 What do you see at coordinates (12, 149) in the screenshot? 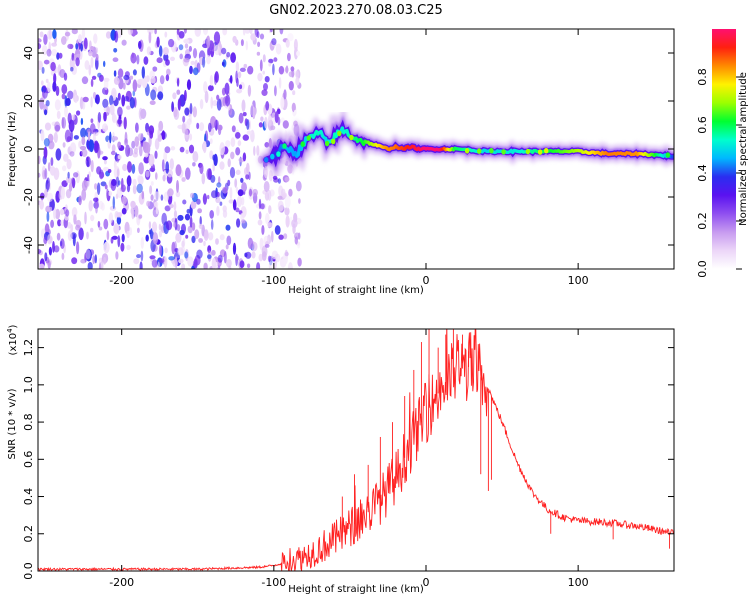
I see `spectrogram-ylabel: Frequency (Hz)` at bounding box center [12, 149].